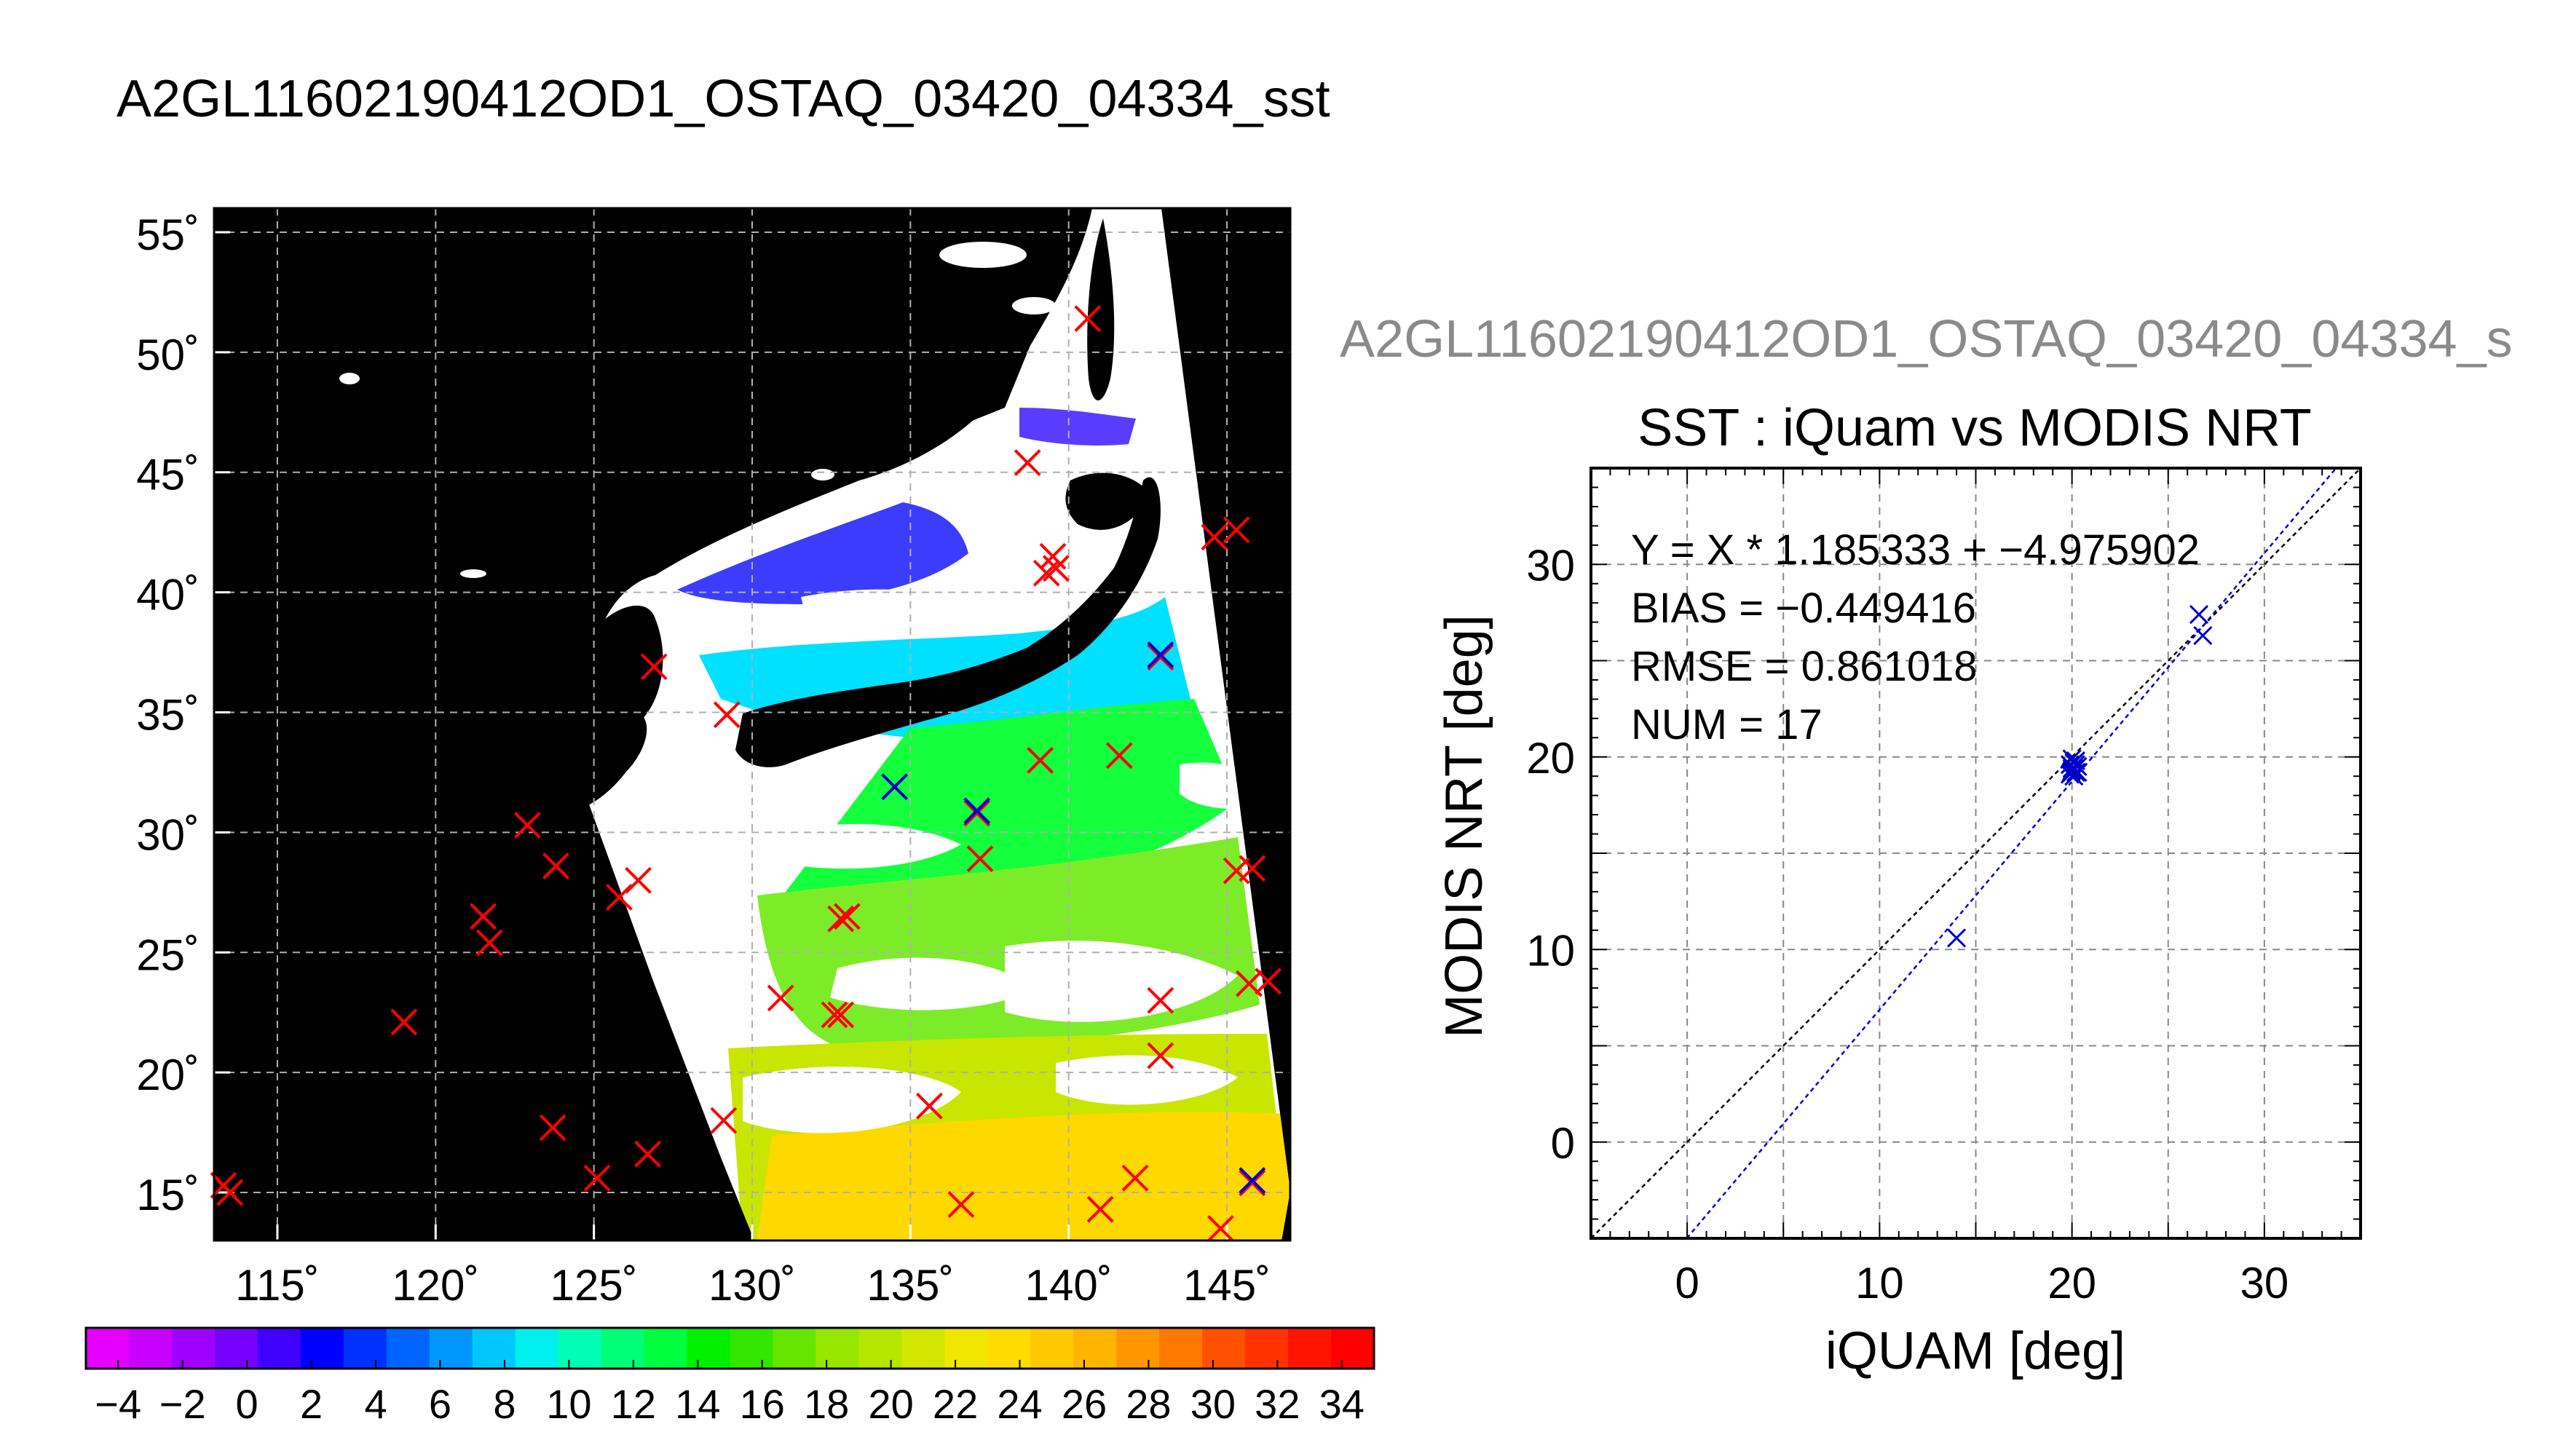  I want to click on scatter-annotation: BIAS = −0.449416, so click(1803, 608).